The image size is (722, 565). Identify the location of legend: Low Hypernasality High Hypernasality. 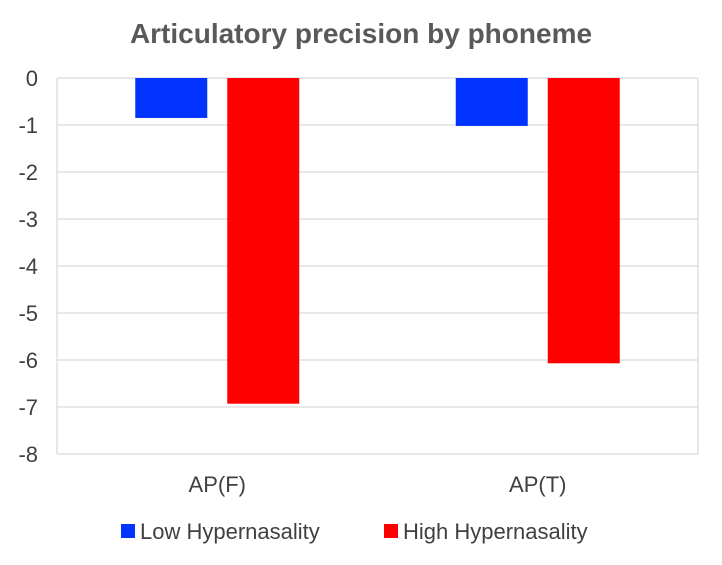
(354, 531).